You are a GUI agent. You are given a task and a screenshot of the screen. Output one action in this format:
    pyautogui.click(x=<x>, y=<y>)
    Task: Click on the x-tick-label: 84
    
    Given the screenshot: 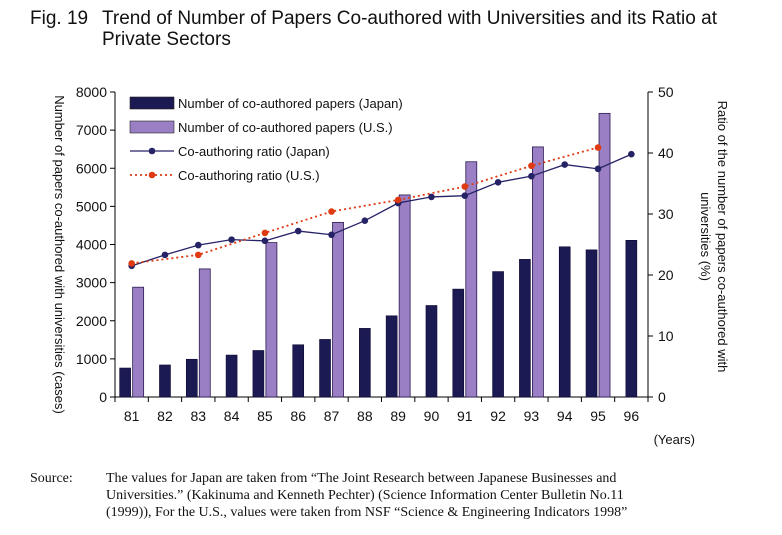 What is the action you would take?
    pyautogui.click(x=232, y=416)
    